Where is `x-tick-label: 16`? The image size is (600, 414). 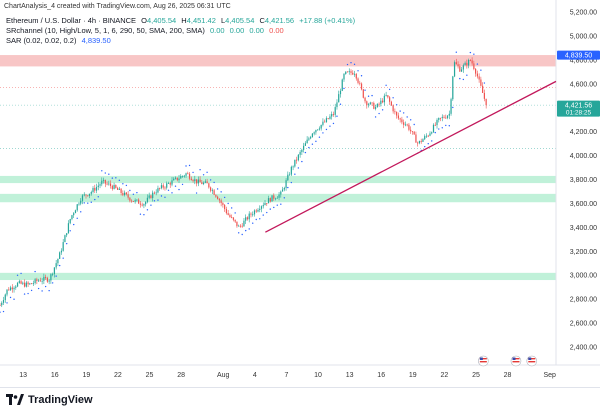 x-tick-label: 16 is located at coordinates (55, 375).